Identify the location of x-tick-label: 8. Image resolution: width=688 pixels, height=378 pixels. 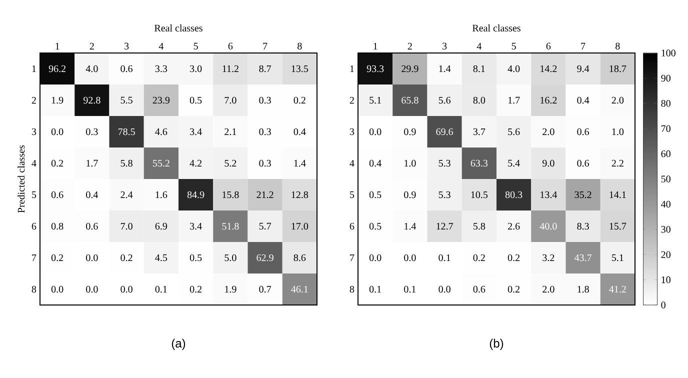
(618, 46).